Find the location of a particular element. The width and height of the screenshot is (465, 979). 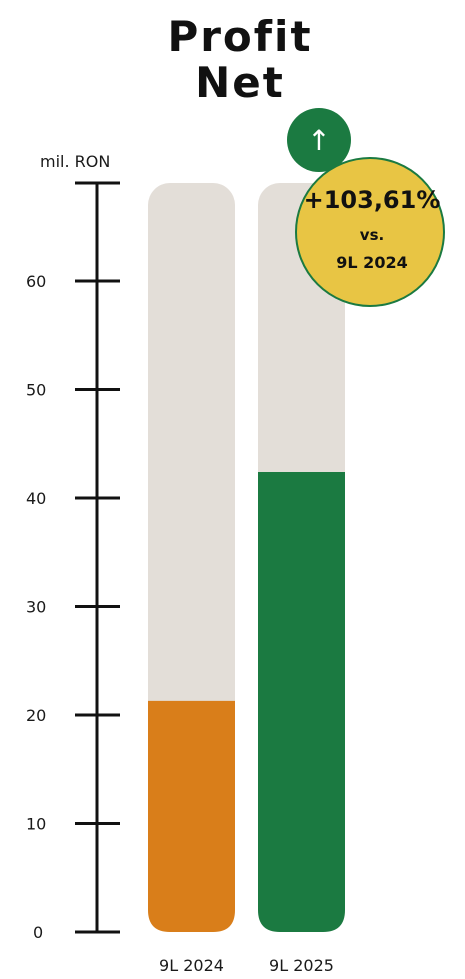

badge-vs: vs. is located at coordinates (372, 235).